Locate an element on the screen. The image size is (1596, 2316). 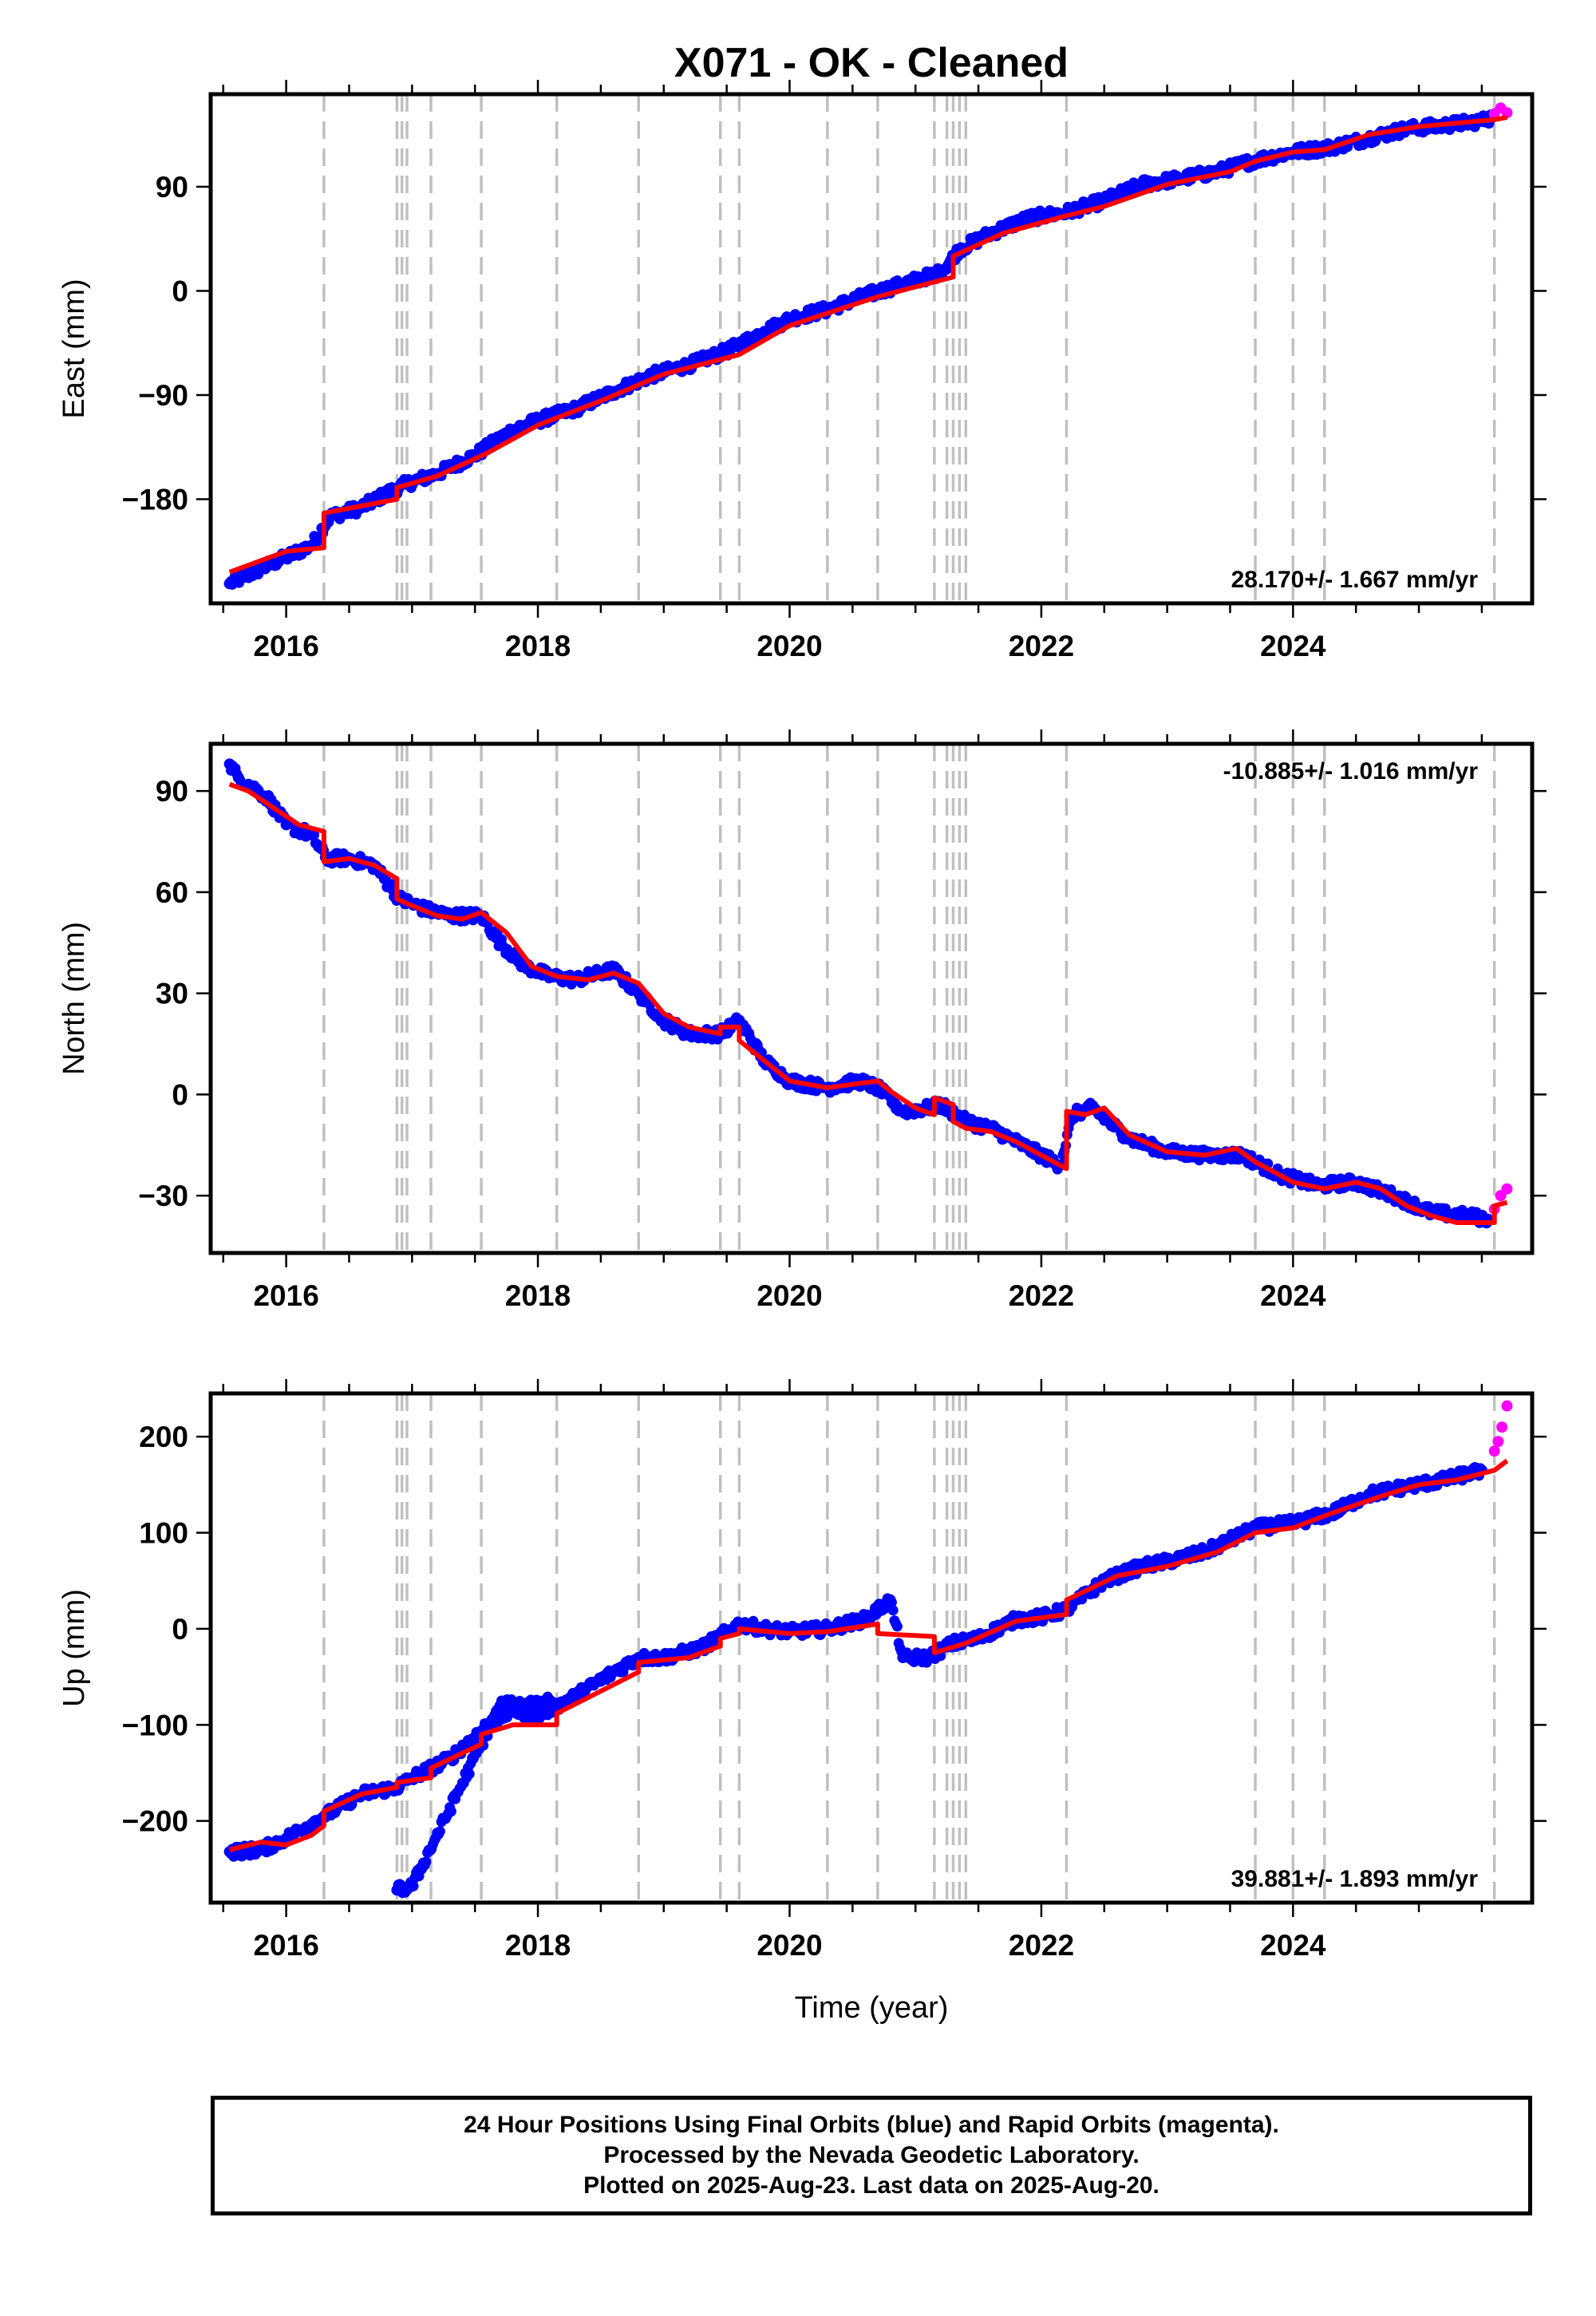
up-rate-label: 39.881+/- 1.893 mm/yr is located at coordinates (1355, 1879).